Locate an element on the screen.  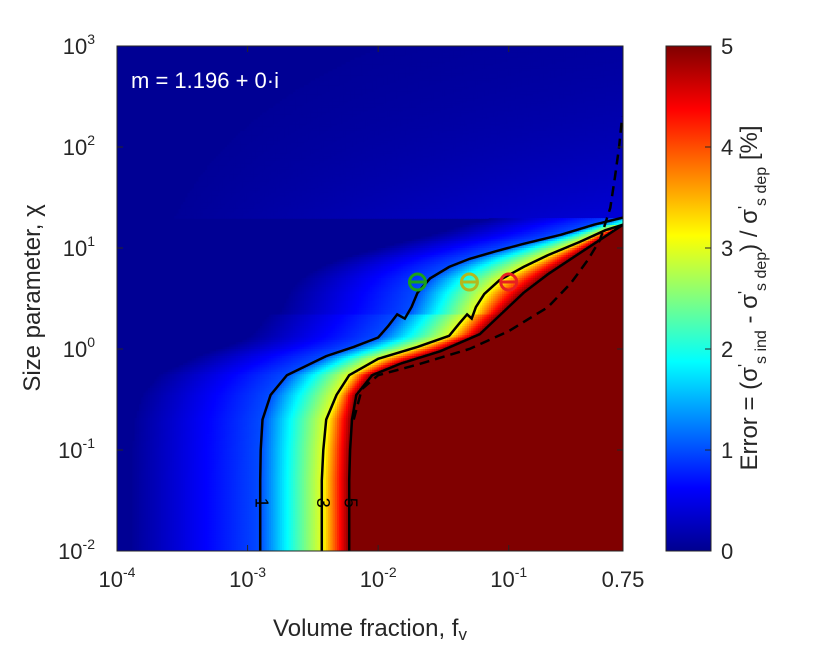
cbar-tick-label: 0 is located at coordinates (727, 551).